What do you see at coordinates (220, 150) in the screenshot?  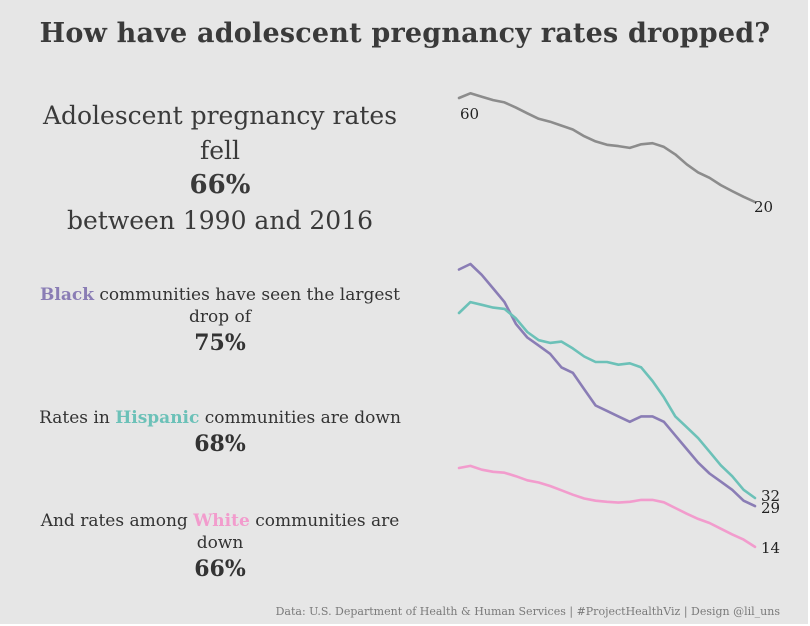 I see `summary-line-2: fell` at bounding box center [220, 150].